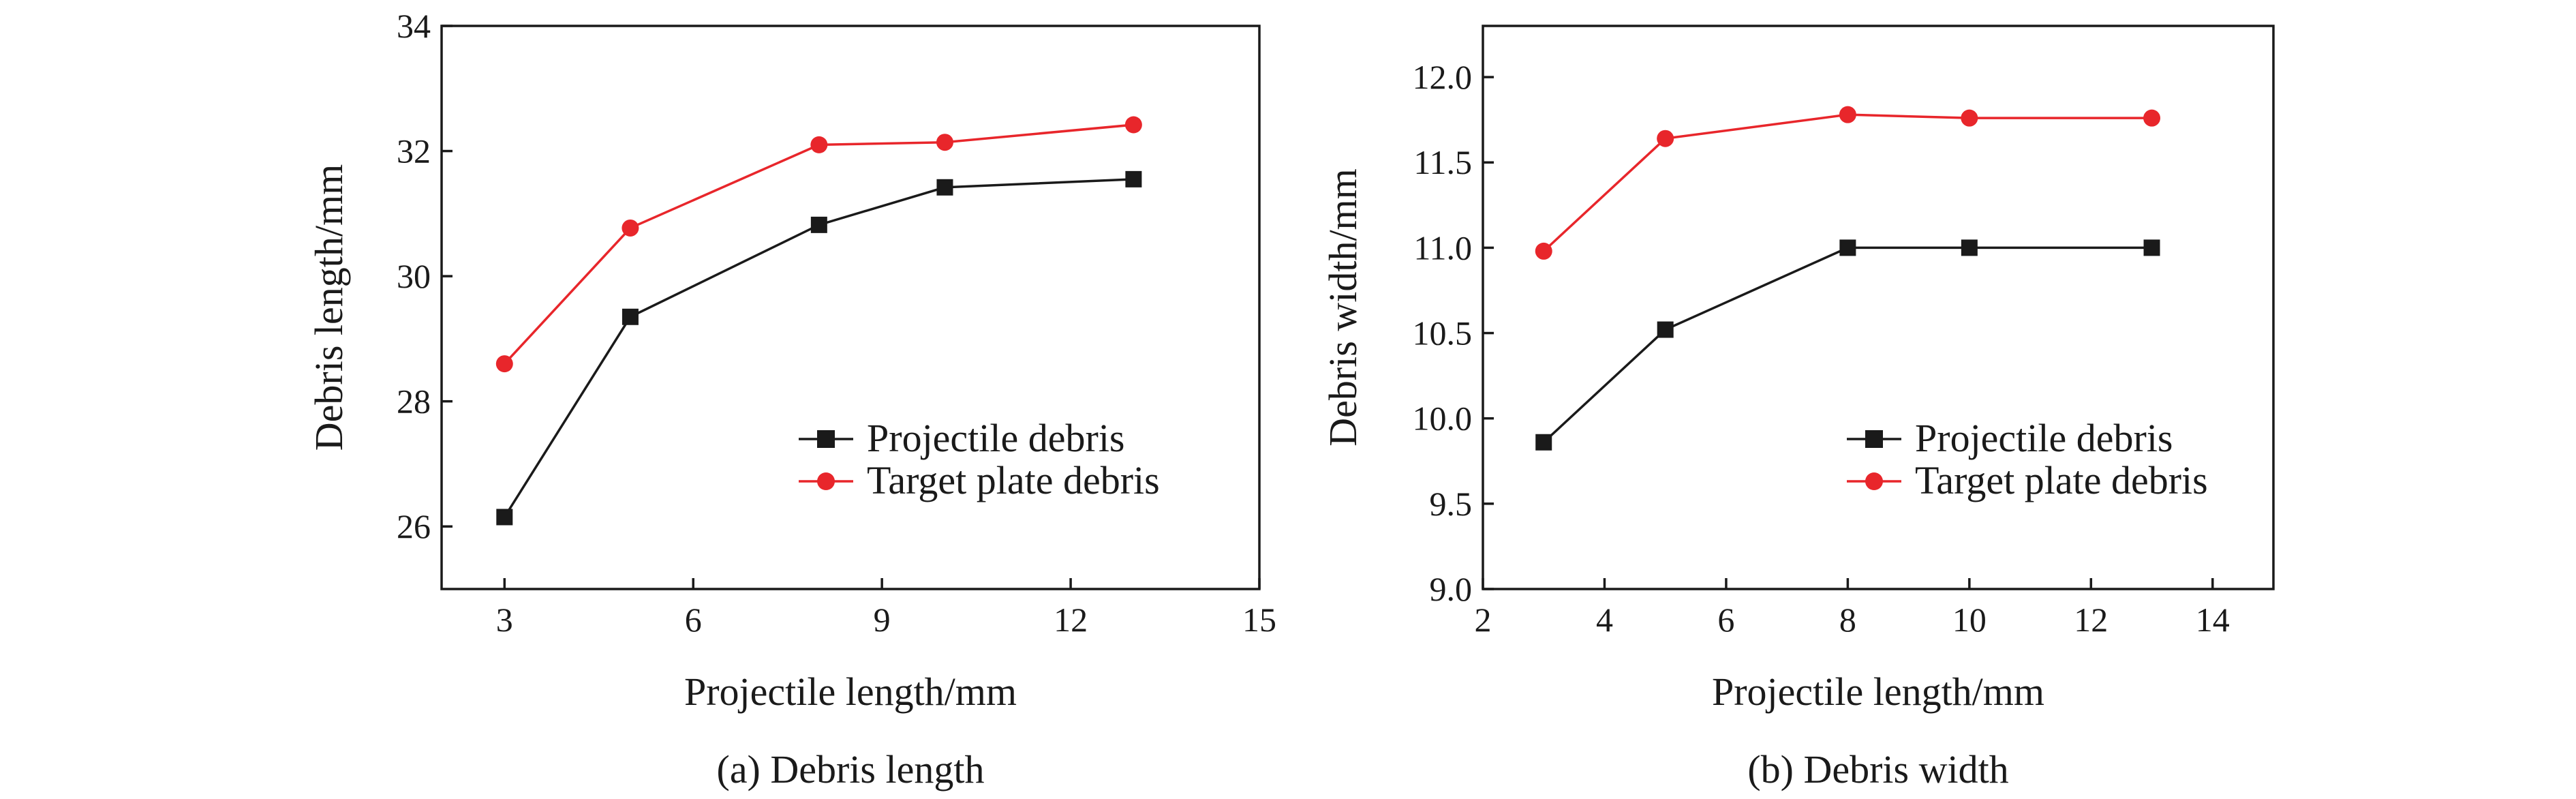  What do you see at coordinates (1969, 620) in the screenshot?
I see `x-tick-label-b: 10` at bounding box center [1969, 620].